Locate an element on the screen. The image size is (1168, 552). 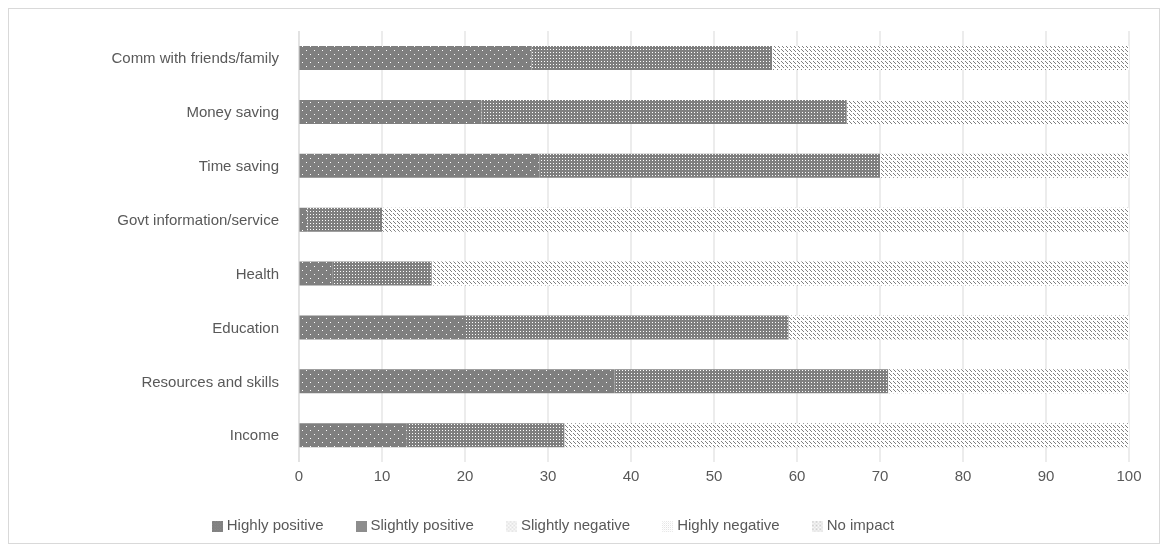
legend-label: Slightly positive is located at coordinates (422, 524).